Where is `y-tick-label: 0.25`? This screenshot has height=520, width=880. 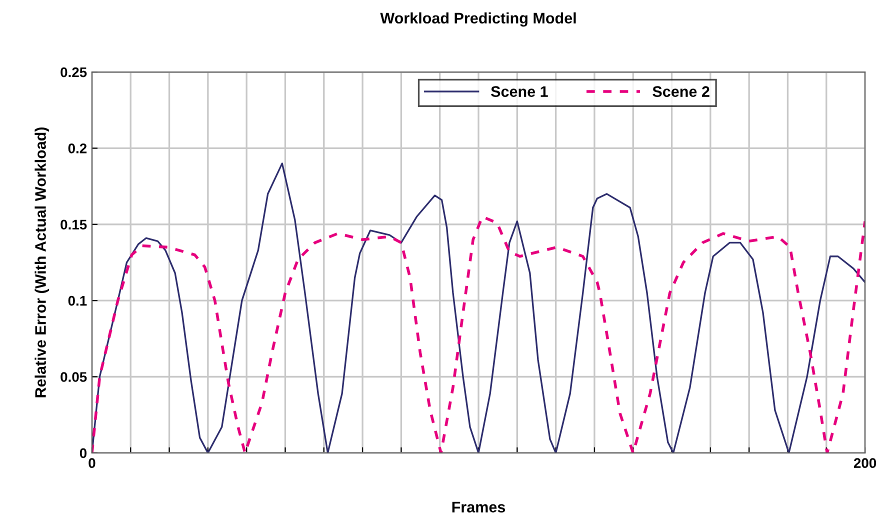
y-tick-label: 0.25 is located at coordinates (73, 72).